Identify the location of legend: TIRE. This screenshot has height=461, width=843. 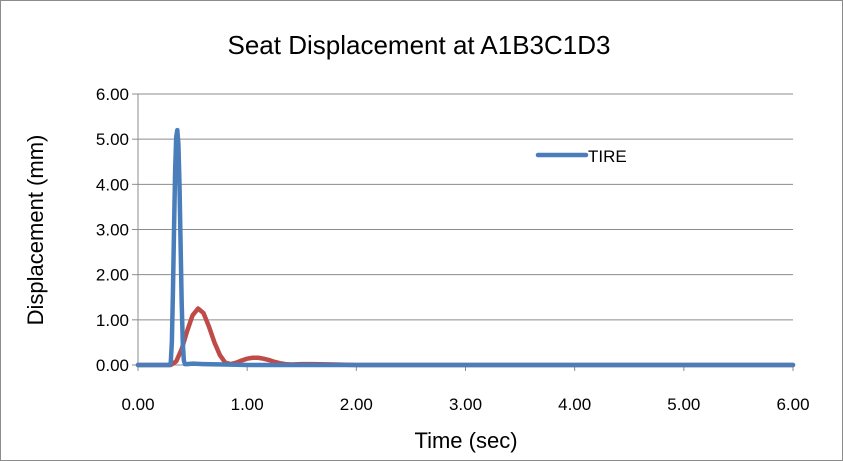
(581, 156).